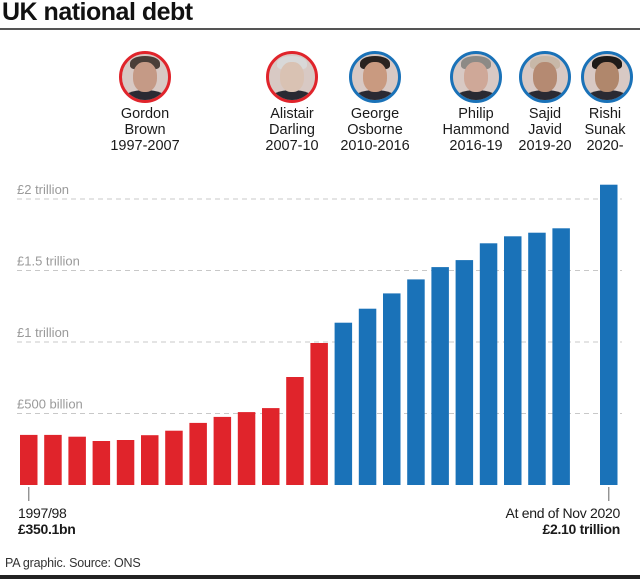 The height and width of the screenshot is (579, 640). What do you see at coordinates (97, 13) in the screenshot?
I see `chart-title: UK national debt` at bounding box center [97, 13].